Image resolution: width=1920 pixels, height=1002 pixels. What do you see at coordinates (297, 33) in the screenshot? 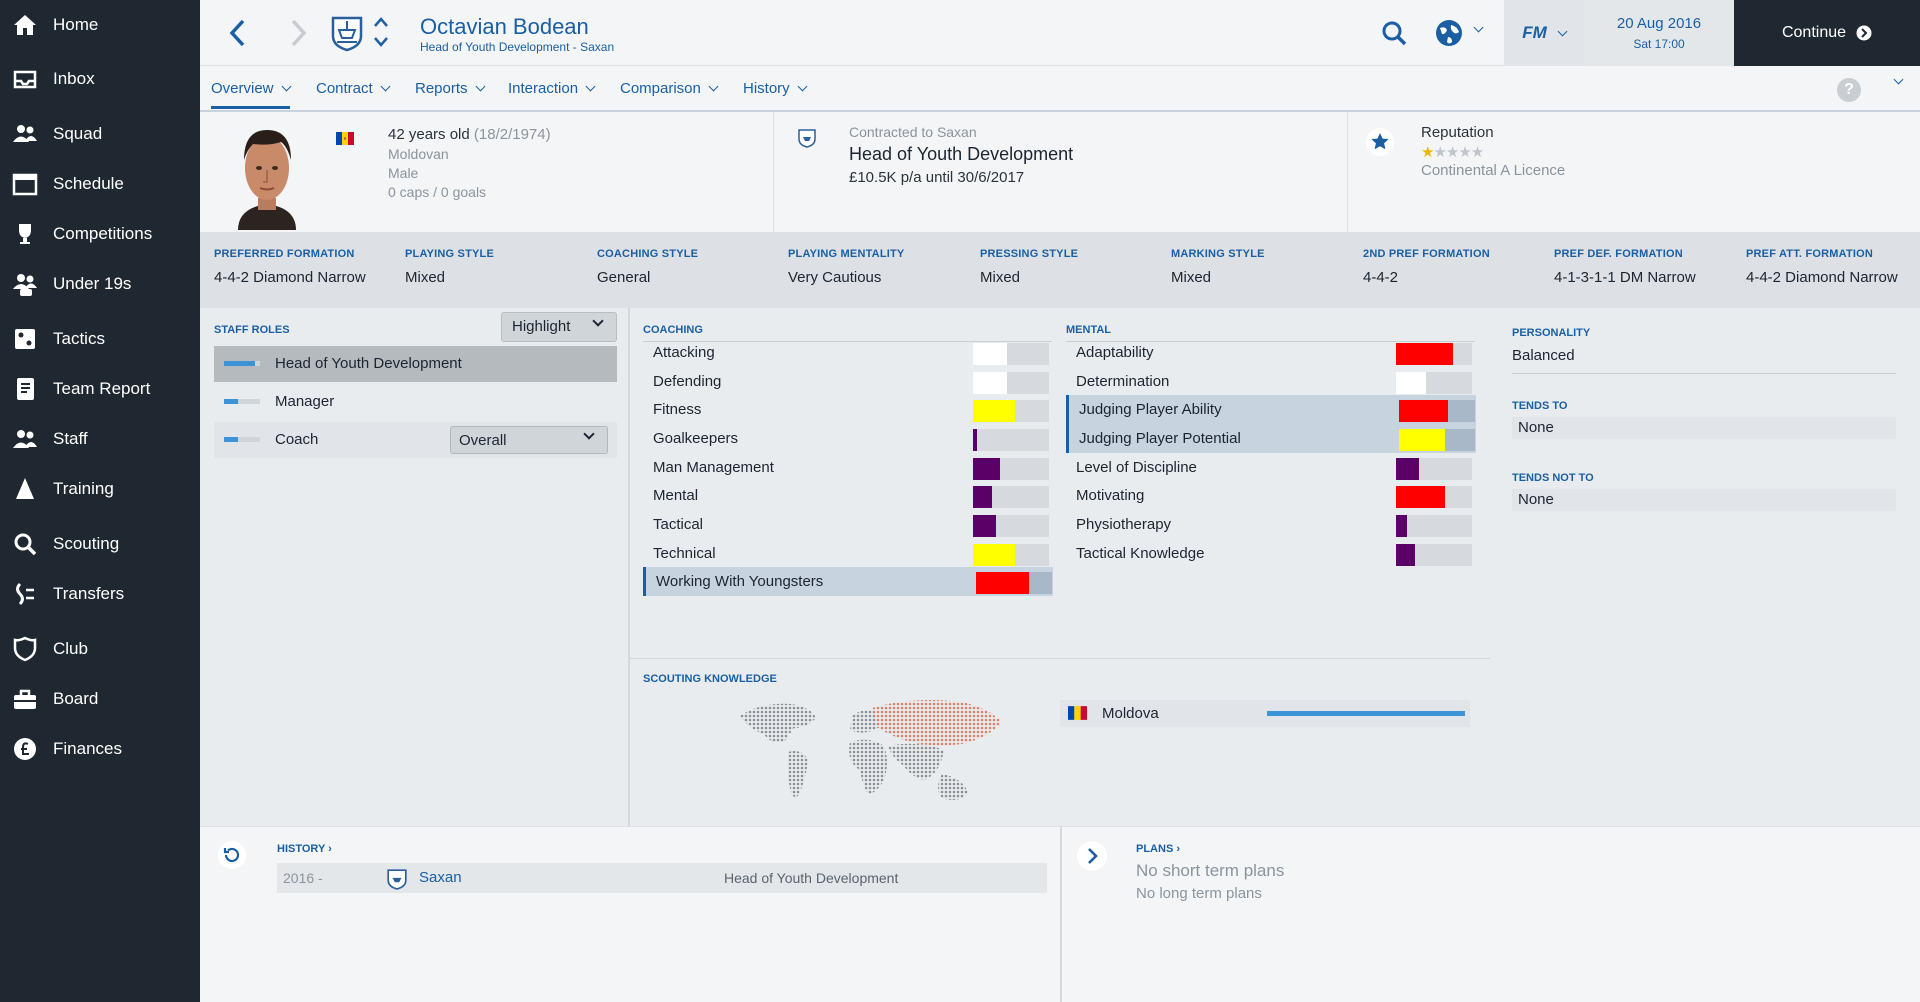
I see `forward-arrow-icon` at bounding box center [297, 33].